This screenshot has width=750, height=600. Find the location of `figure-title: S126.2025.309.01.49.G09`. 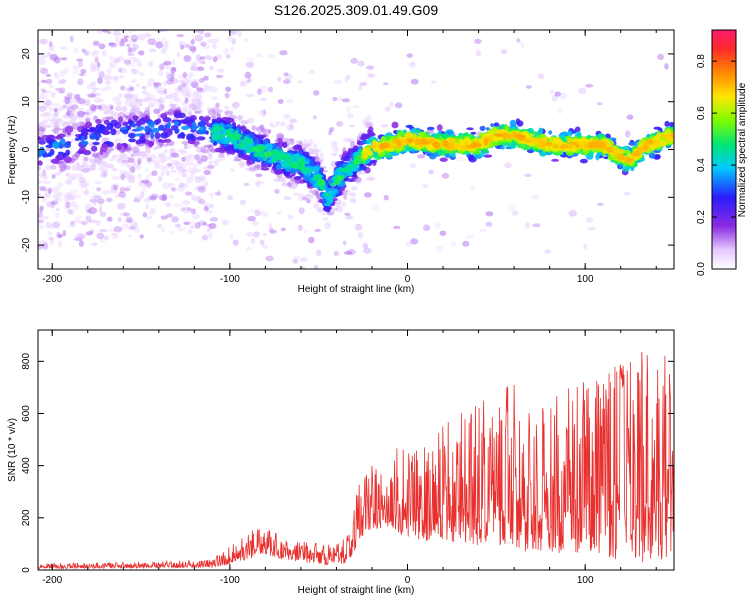

figure-title: S126.2025.309.01.49.G09 is located at coordinates (356, 10).